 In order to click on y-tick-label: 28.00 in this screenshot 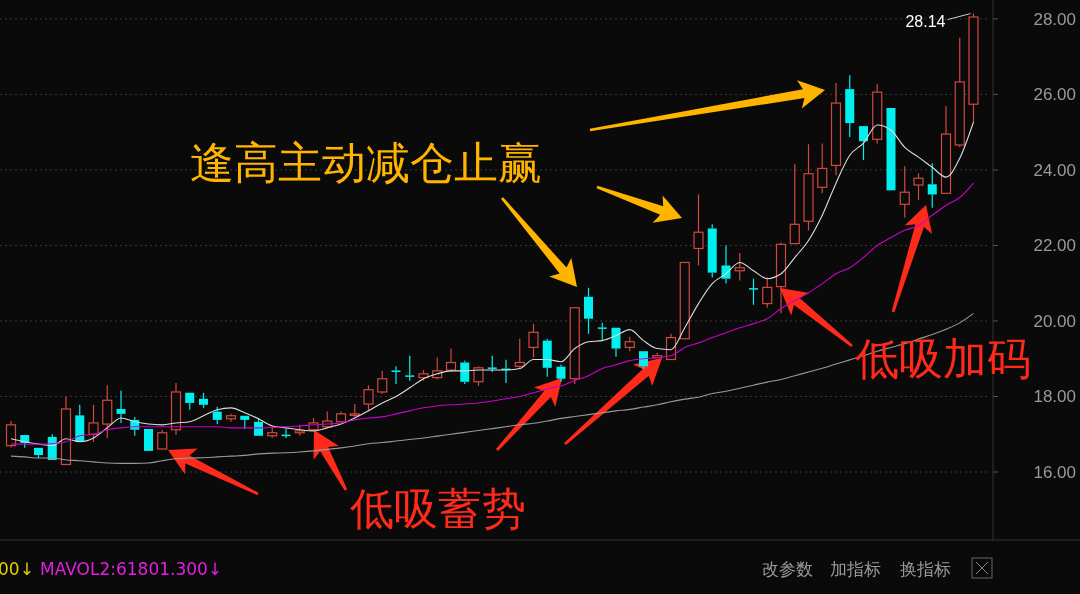, I will do `click(1054, 19)`.